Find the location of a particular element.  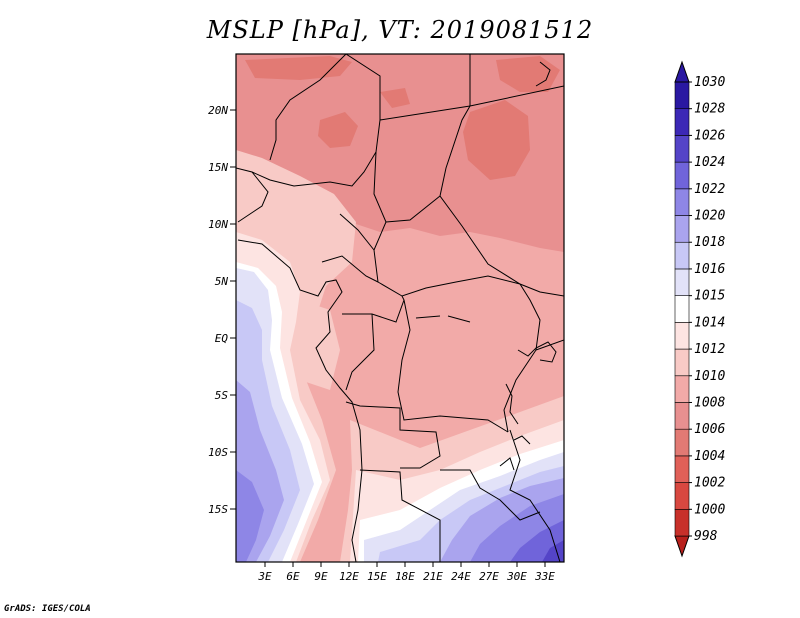

colorbar-label: 1020 is located at coordinates (709, 216).